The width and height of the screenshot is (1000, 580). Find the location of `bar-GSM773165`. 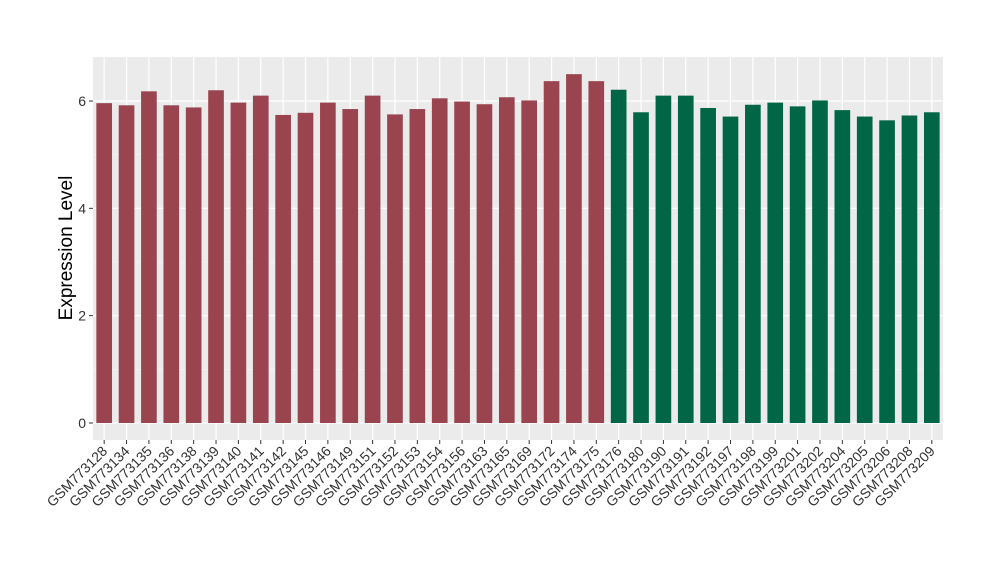

bar-GSM773165 is located at coordinates (506, 260).